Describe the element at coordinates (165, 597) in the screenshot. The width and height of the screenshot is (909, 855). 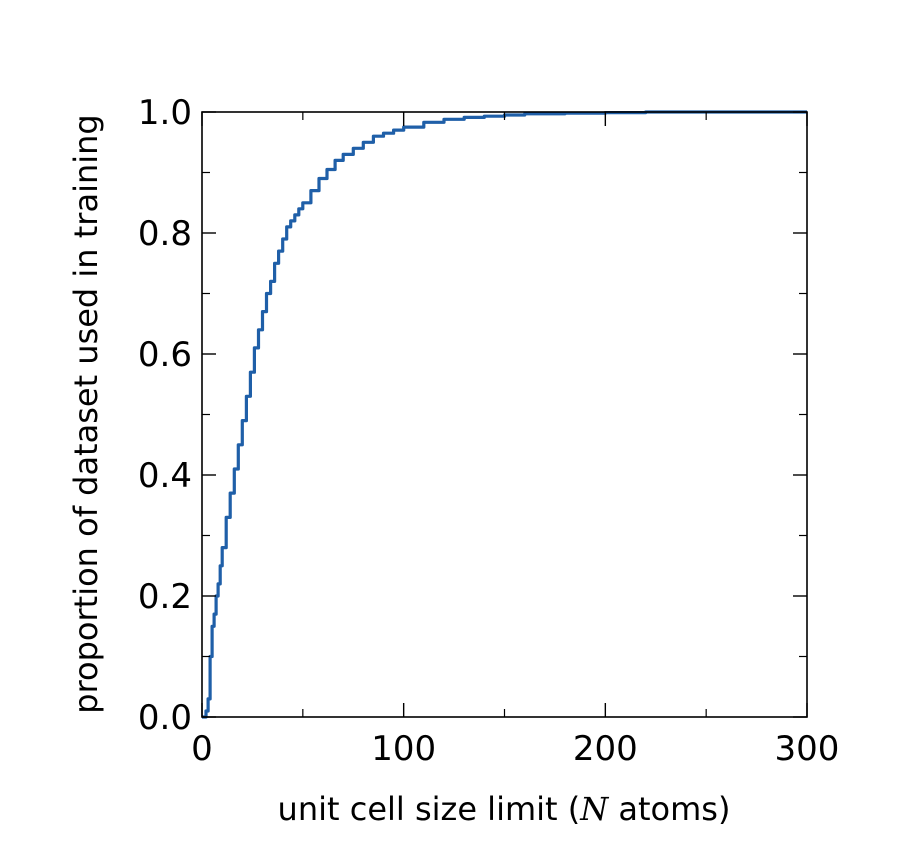
I see `y-tick-label: 0.2` at that location.